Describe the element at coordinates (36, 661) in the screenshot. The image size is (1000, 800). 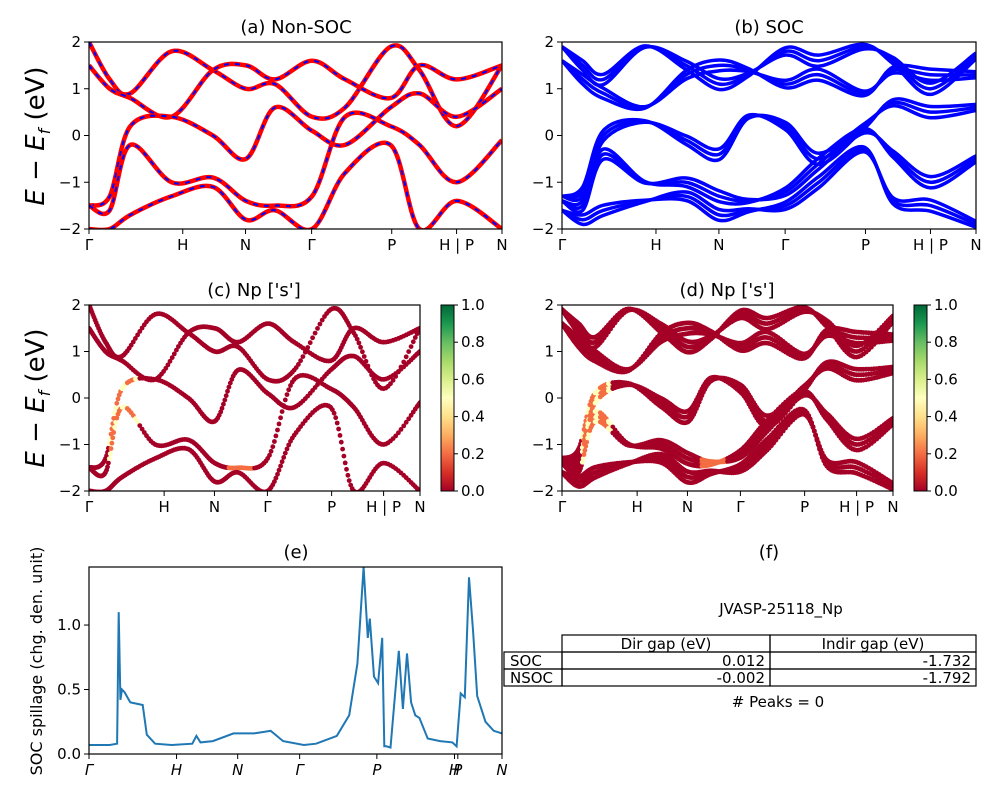
I see `spillage-ylabel: SOC spillage (chg. den. unit)` at that location.